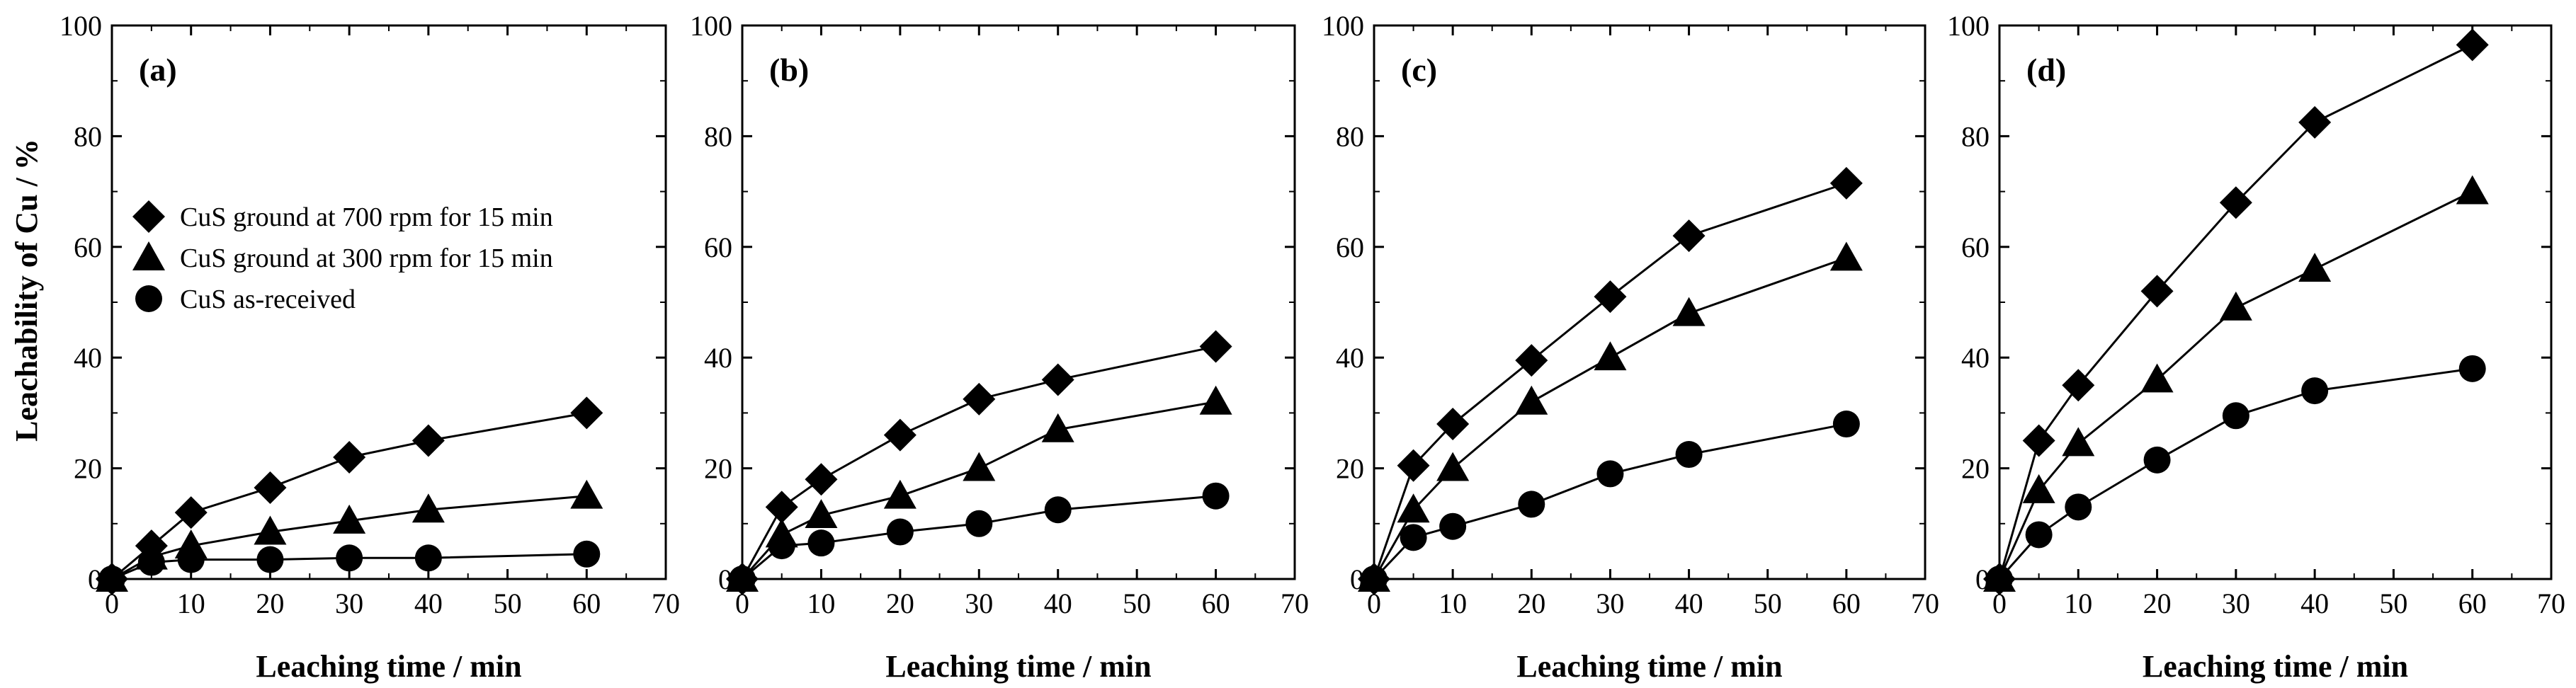  What do you see at coordinates (979, 603) in the screenshot?
I see `panel-b-x-tick-label: 30` at bounding box center [979, 603].